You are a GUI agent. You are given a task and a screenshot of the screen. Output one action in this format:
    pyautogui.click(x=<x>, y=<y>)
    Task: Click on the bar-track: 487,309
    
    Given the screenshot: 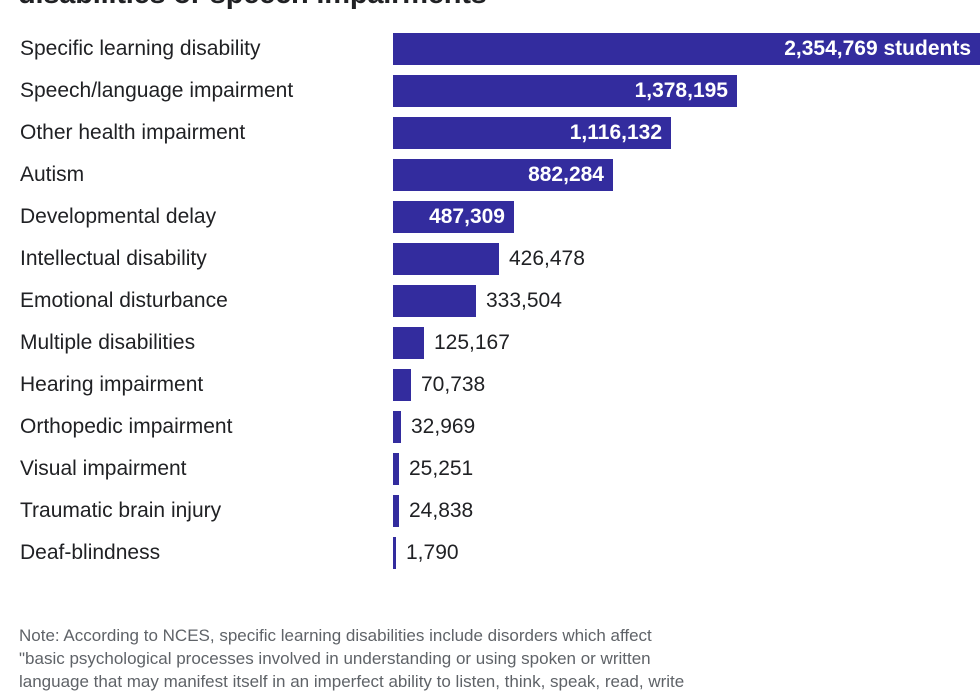 What is the action you would take?
    pyautogui.click(x=686, y=217)
    